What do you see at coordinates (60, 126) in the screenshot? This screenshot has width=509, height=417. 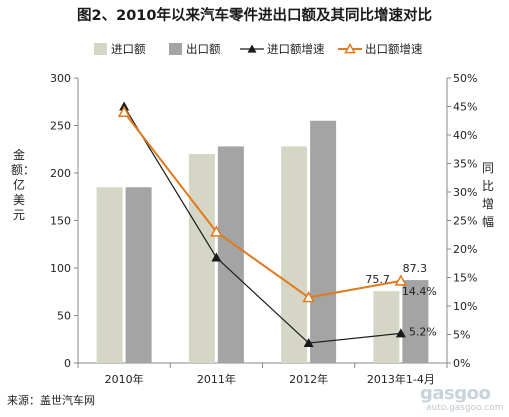 I see `y-left-tick-label: 250` at bounding box center [60, 126].